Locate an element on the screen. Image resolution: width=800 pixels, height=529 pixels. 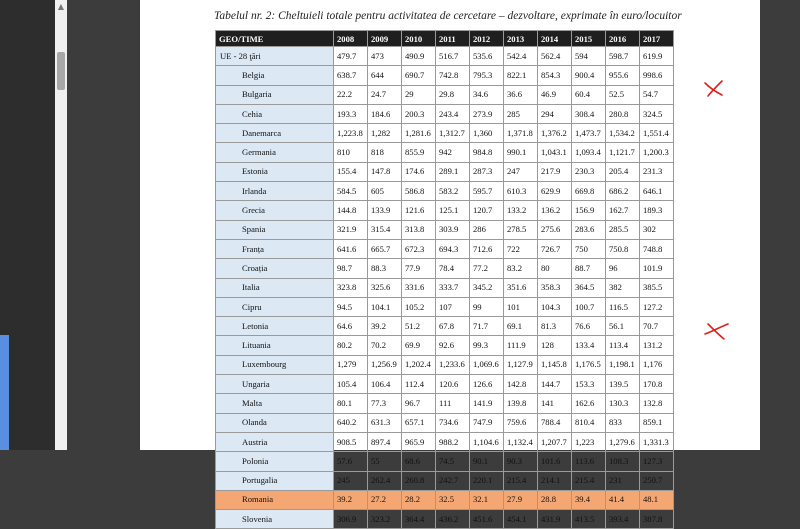
value-cell: 32.5 is located at coordinates (452, 500).